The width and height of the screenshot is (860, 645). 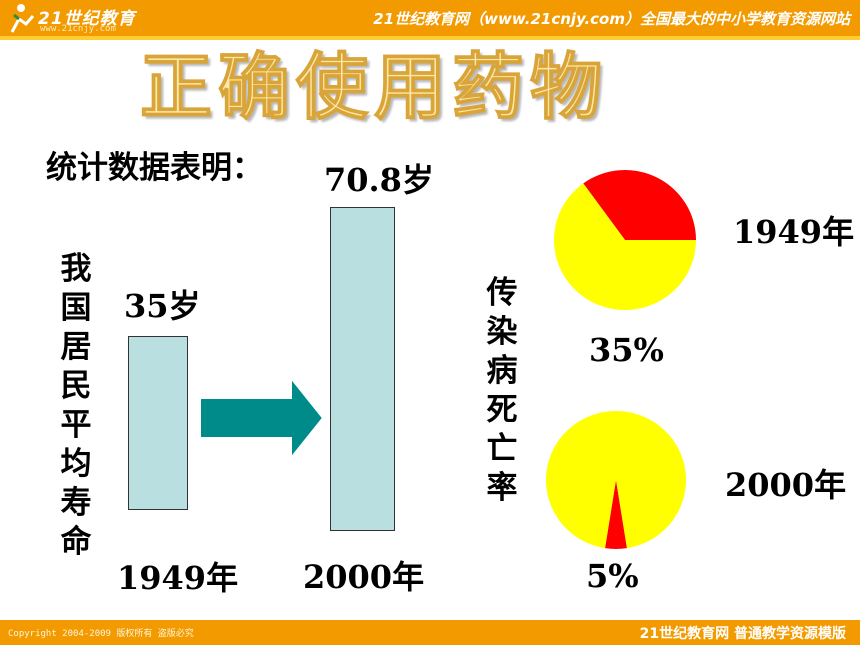 What do you see at coordinates (612, 576) in the screenshot?
I see `pie-2000-label: 5%` at bounding box center [612, 576].